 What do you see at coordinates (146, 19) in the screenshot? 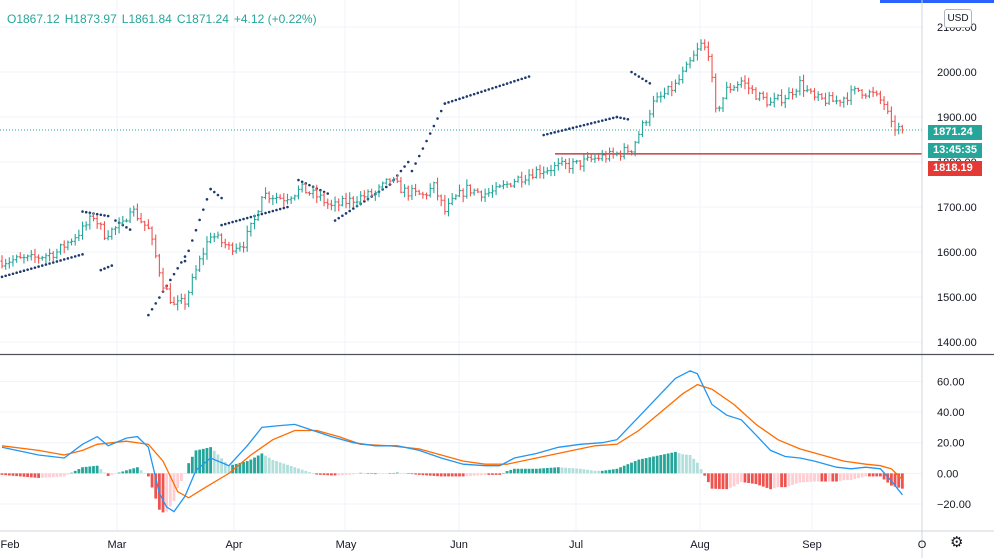
I see `ohlc-low: L1861.84` at bounding box center [146, 19].